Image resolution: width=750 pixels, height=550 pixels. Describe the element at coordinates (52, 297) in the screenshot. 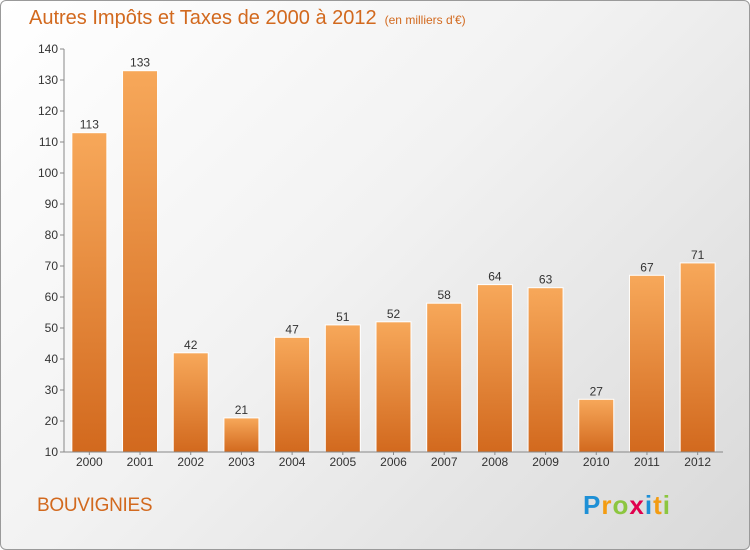

I see `y-tick-label-60: 60` at that location.